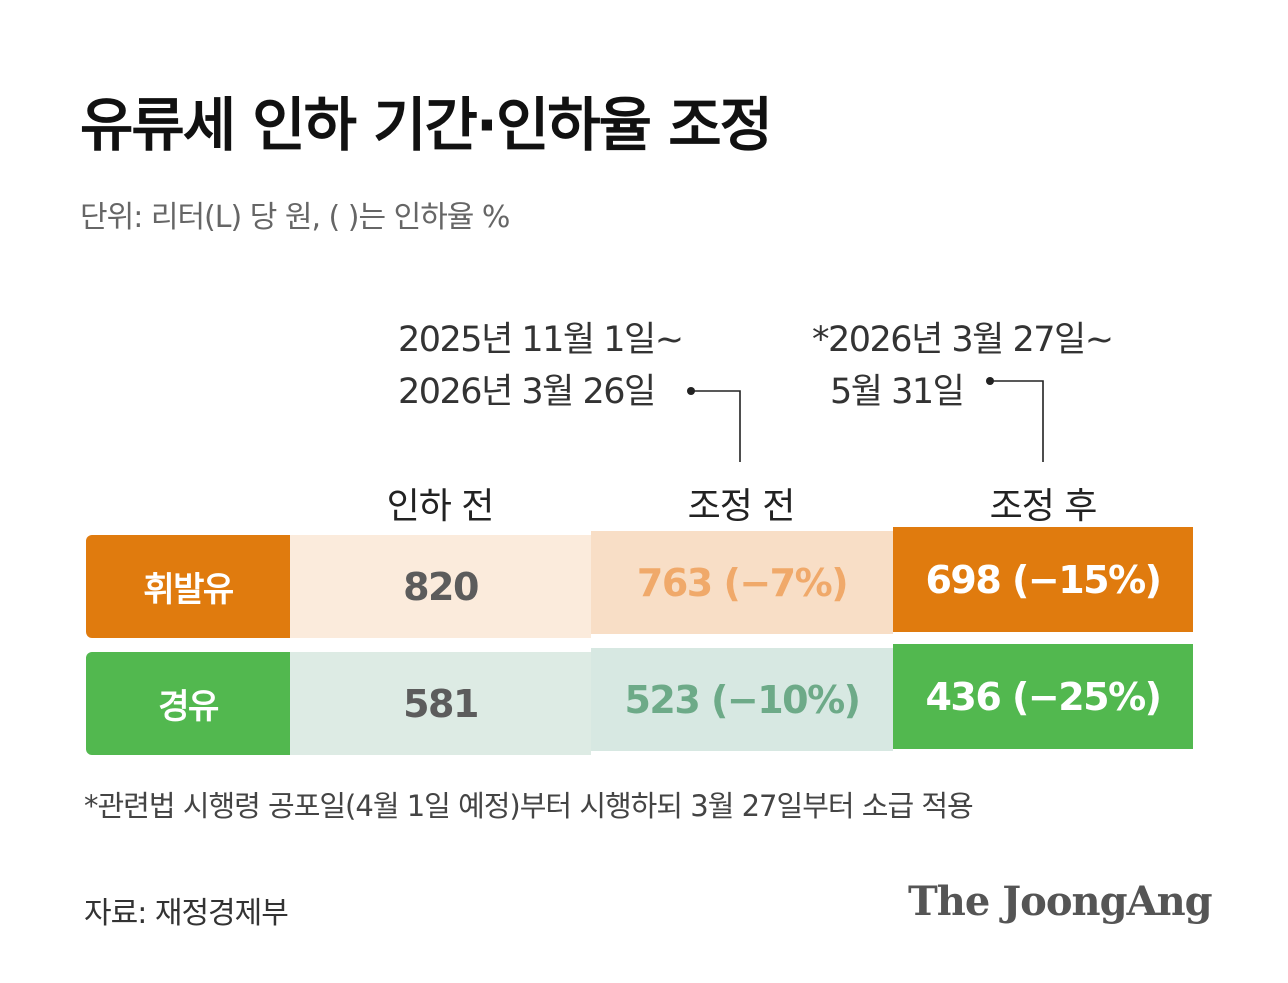 The image size is (1288, 983). What do you see at coordinates (541, 340) in the screenshot?
I see `period-before-line1: 2025년 11월 1일~` at bounding box center [541, 340].